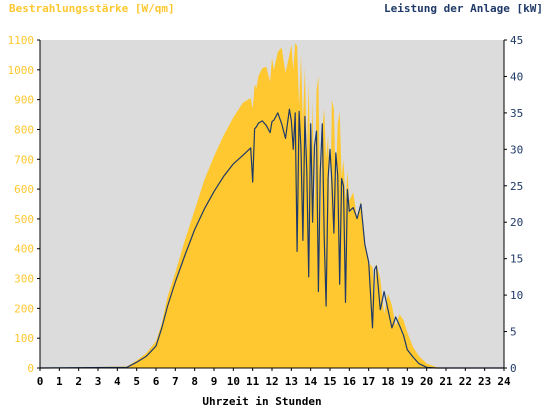 This screenshot has width=544, height=408. I want to click on left-tick-label: 1000, so click(21, 70).